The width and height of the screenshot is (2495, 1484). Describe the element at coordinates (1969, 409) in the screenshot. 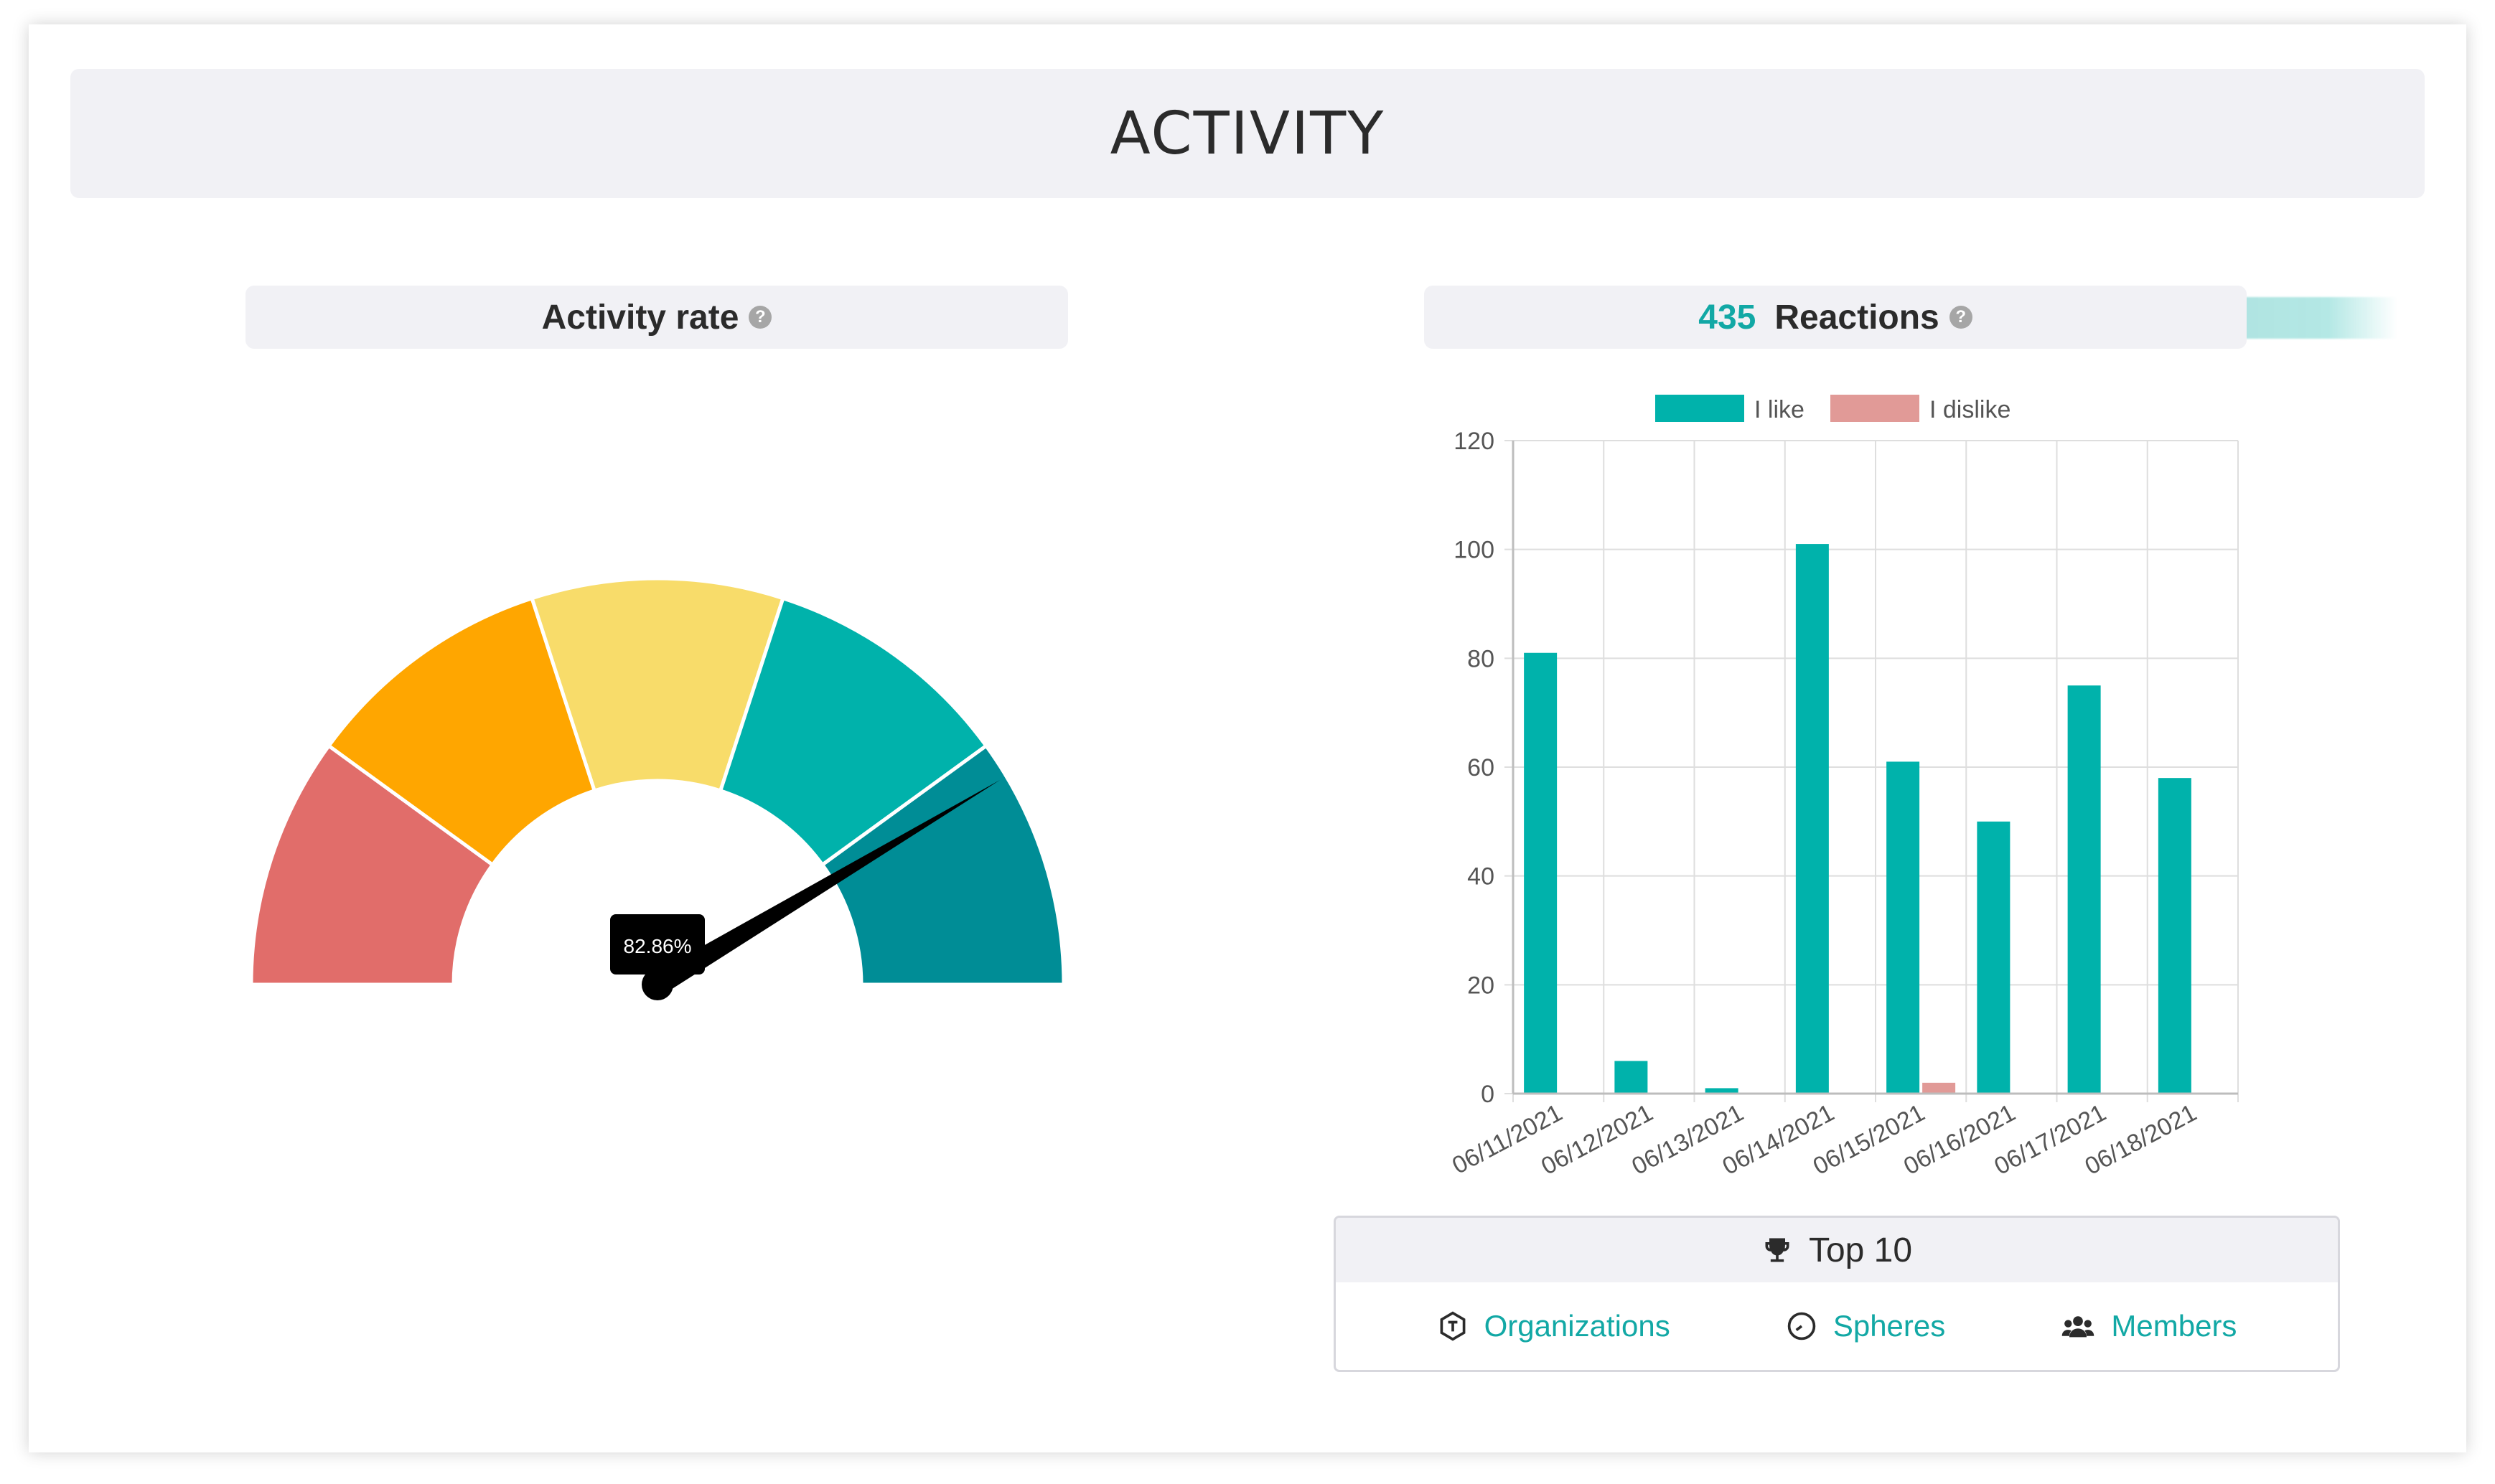

I see `legend-label: I dislike` at that location.